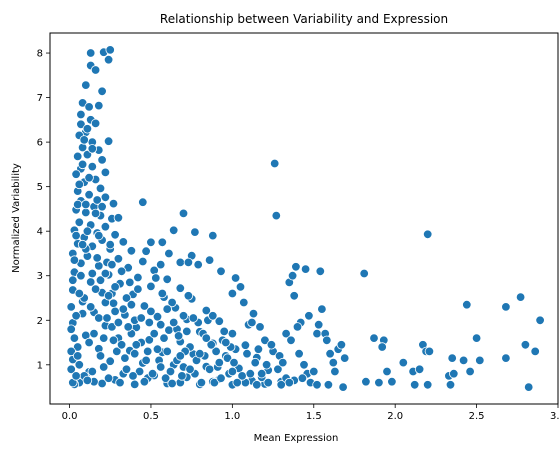 The width and height of the screenshot is (559, 455). I want to click on x-tick-label: 0.5, so click(151, 416).